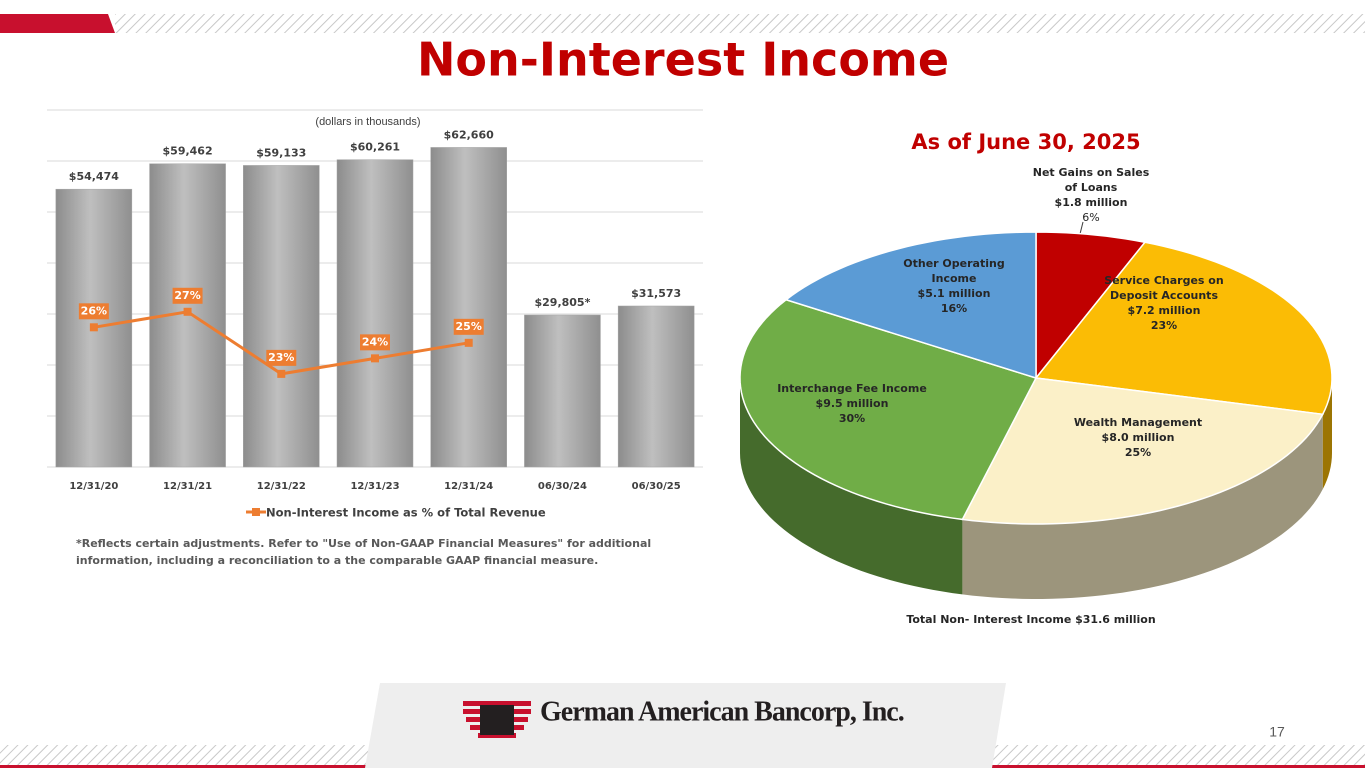 This screenshot has width=1365, height=768. What do you see at coordinates (954, 286) in the screenshot?
I see `pie-label: Other Operating Income $5.1 million 16%` at bounding box center [954, 286].